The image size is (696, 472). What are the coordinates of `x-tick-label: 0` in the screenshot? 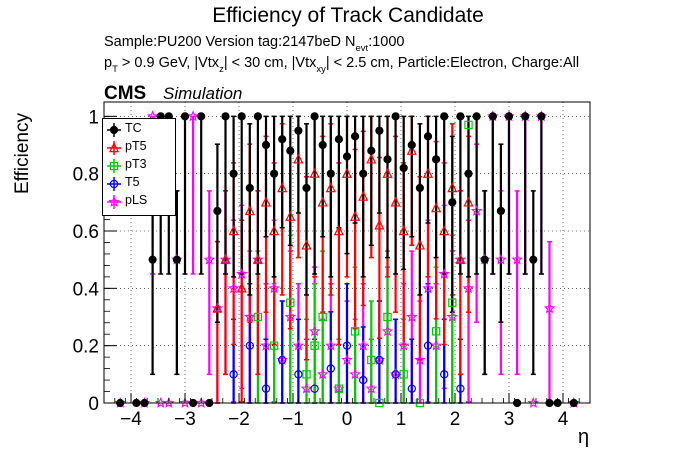 It's located at (347, 419).